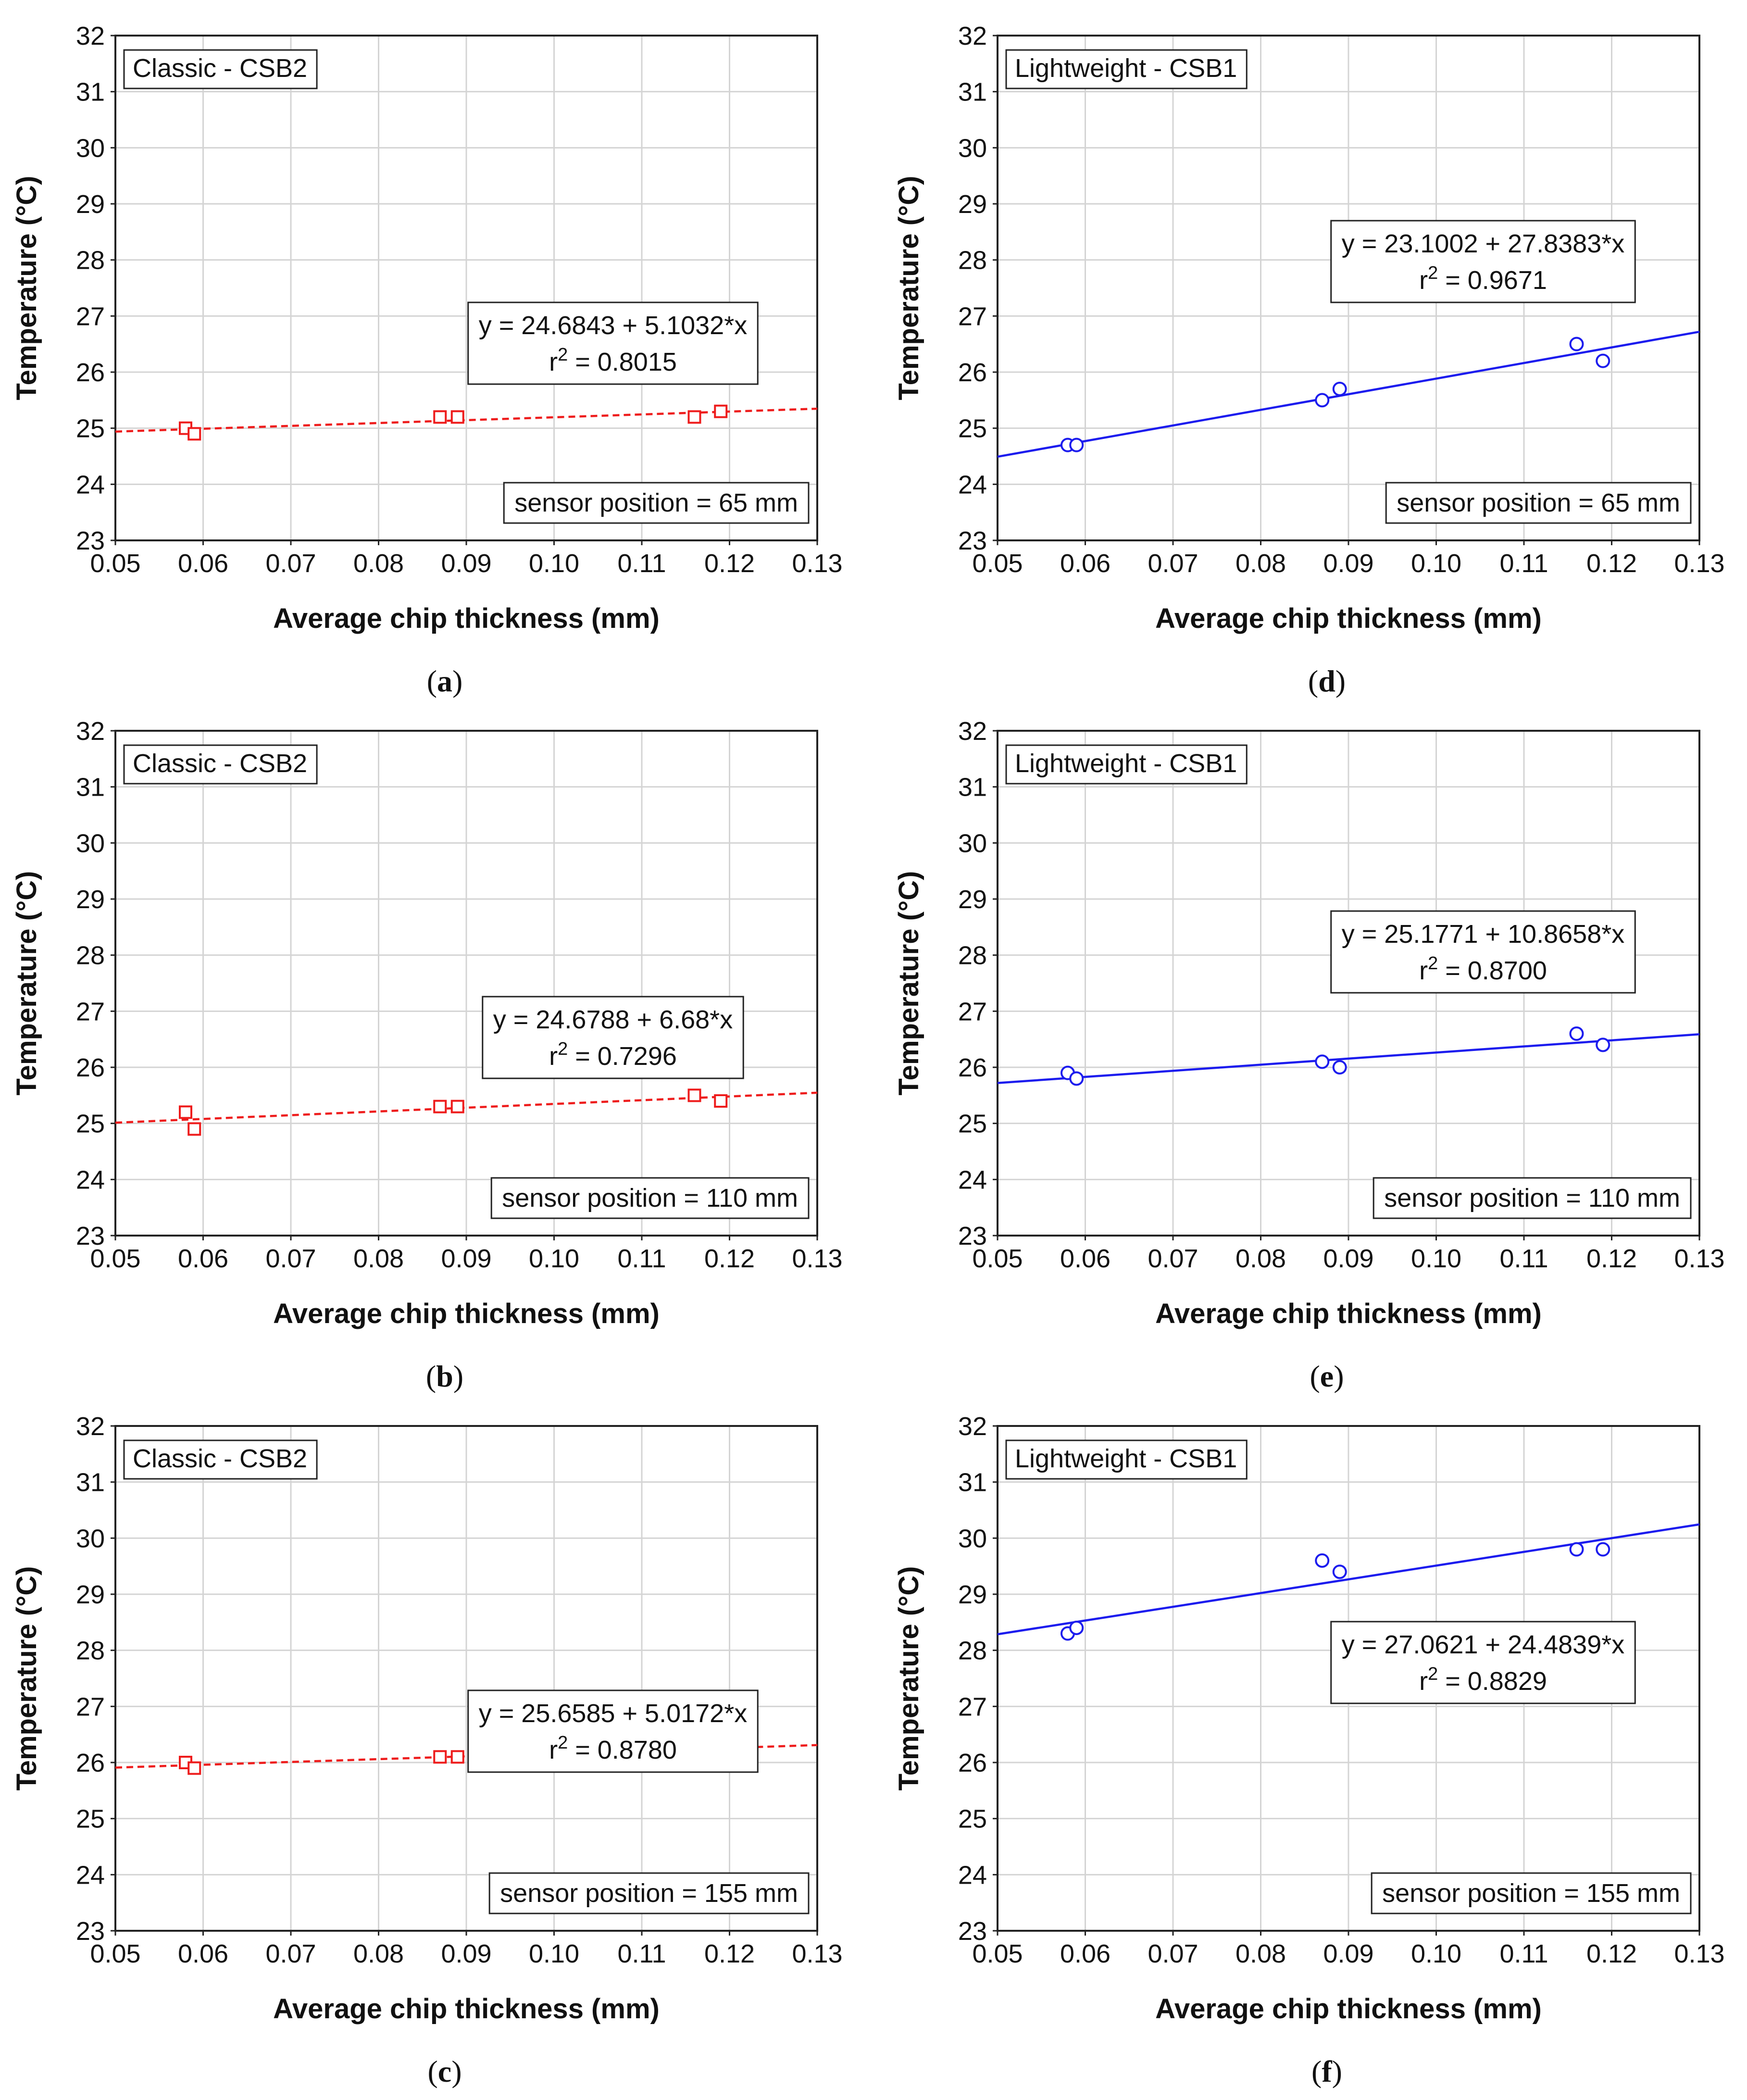  What do you see at coordinates (444, 2071) in the screenshot?
I see `caption-letter: c` at bounding box center [444, 2071].